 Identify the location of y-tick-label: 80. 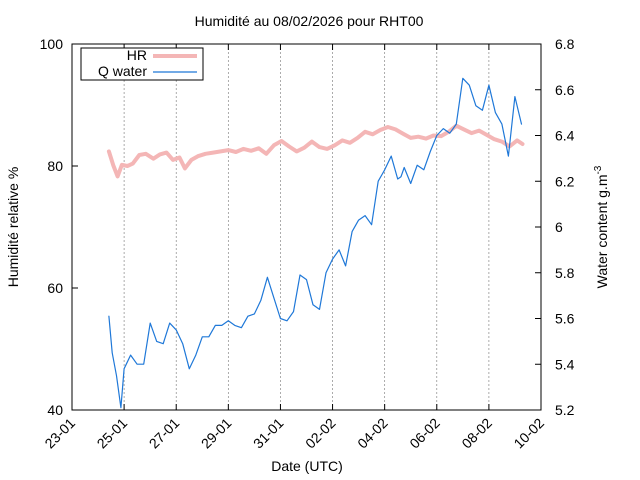
(55, 166).